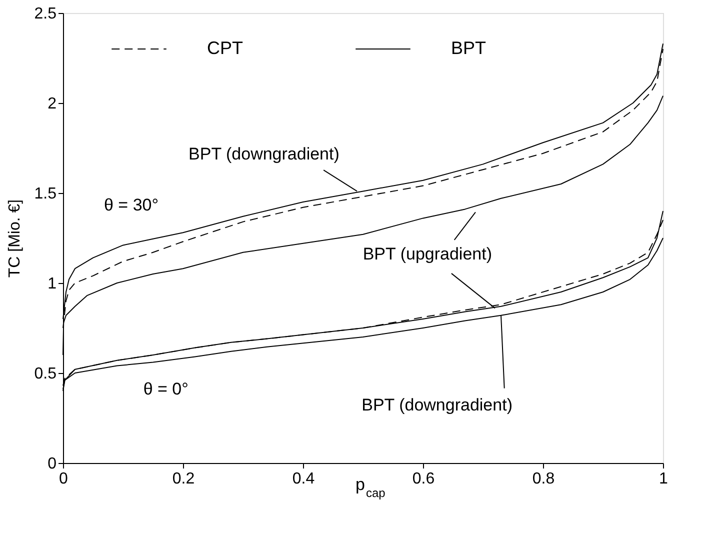 The image size is (725, 545). I want to click on x-tick-label: 0, so click(63, 479).